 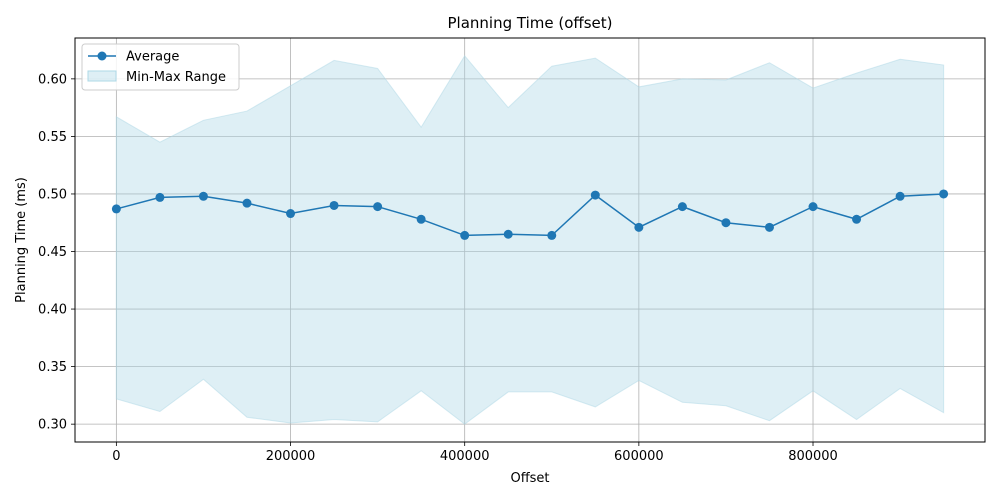 I want to click on legend-average-label: Average, so click(x=152, y=57).